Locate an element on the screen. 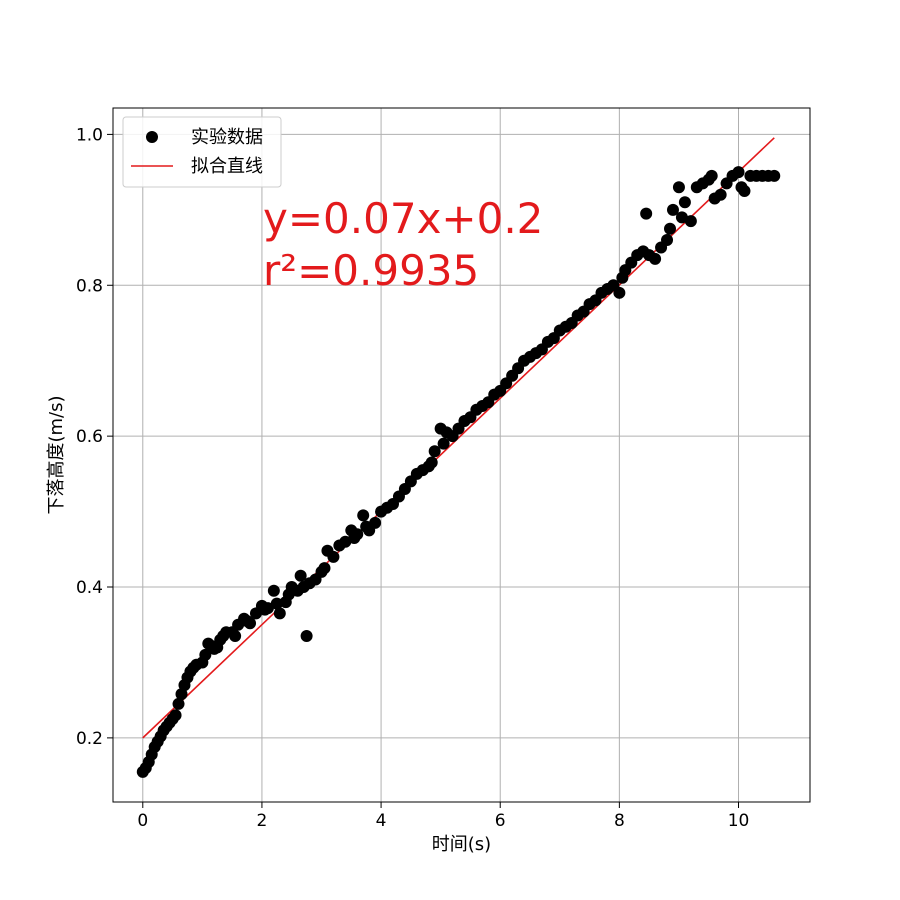 This screenshot has width=900, height=900. r-squared-annotation: r²=0.9935 is located at coordinates (371, 270).